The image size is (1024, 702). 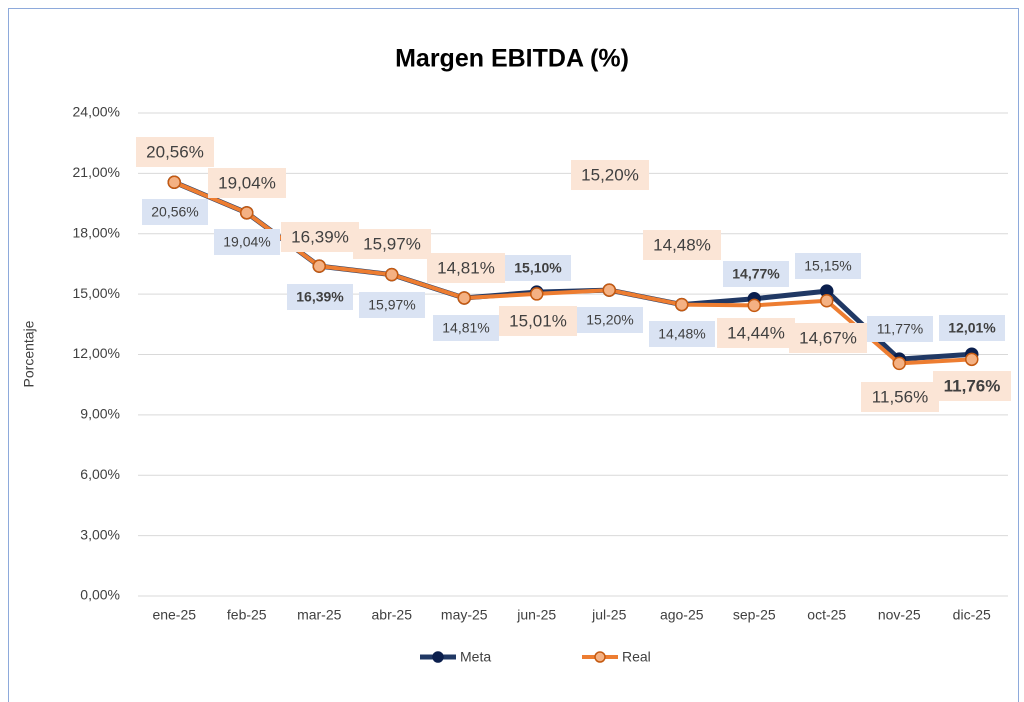 What do you see at coordinates (100, 534) in the screenshot?
I see `y-tick-label: 3,00%` at bounding box center [100, 534].